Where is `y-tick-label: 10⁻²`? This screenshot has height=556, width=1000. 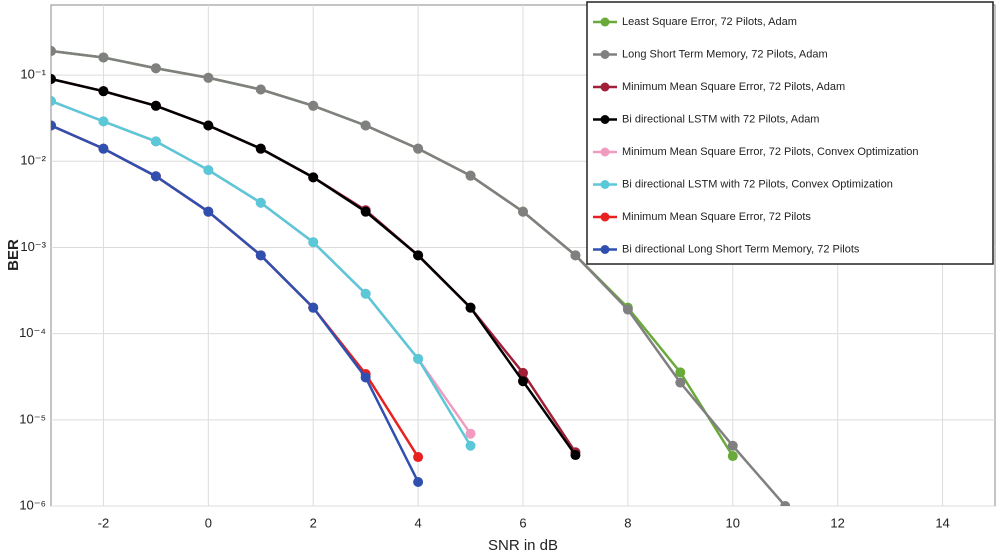 y-tick-label: 10⁻² is located at coordinates (33, 160).